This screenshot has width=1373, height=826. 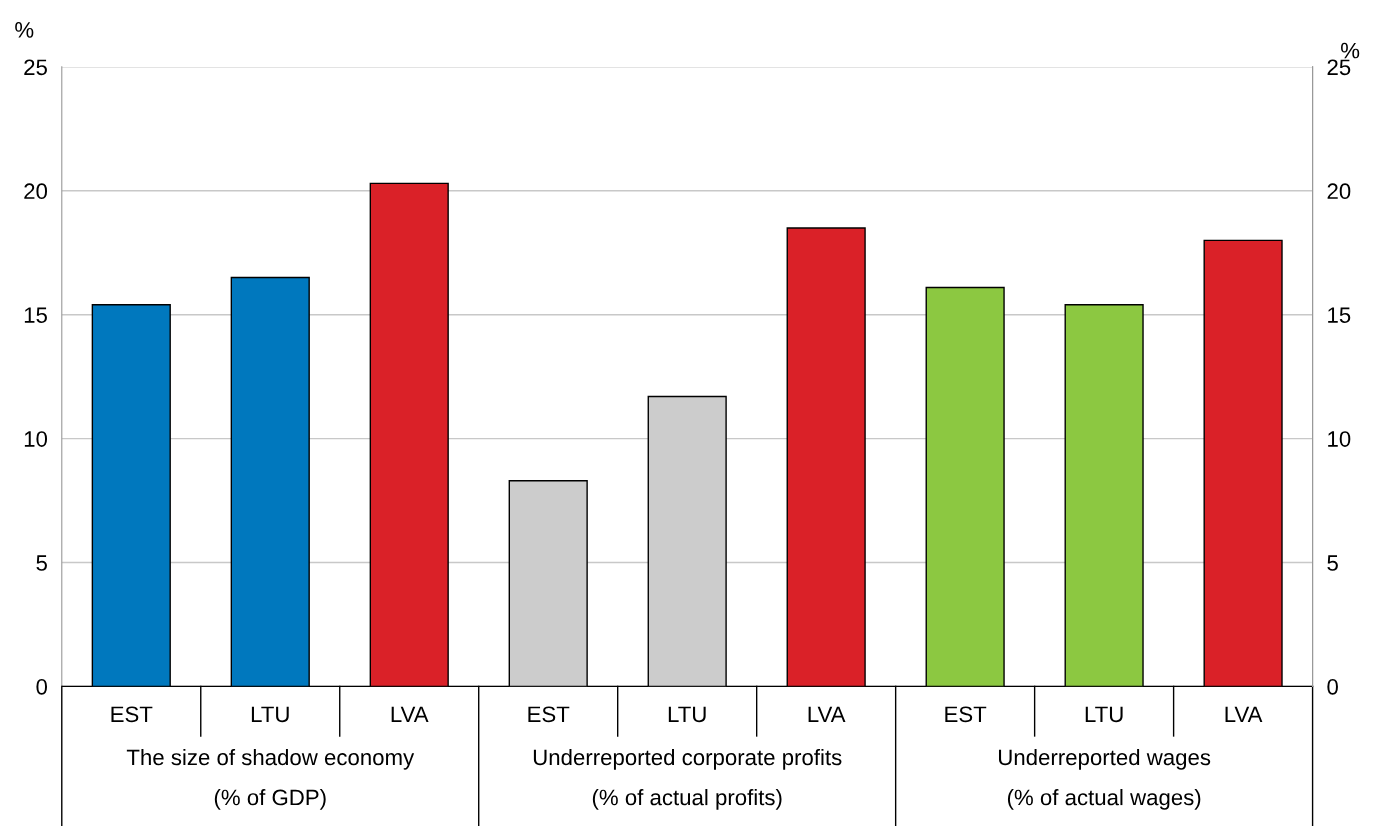 What do you see at coordinates (42, 686) in the screenshot?
I see `y-tick-label: 0` at bounding box center [42, 686].